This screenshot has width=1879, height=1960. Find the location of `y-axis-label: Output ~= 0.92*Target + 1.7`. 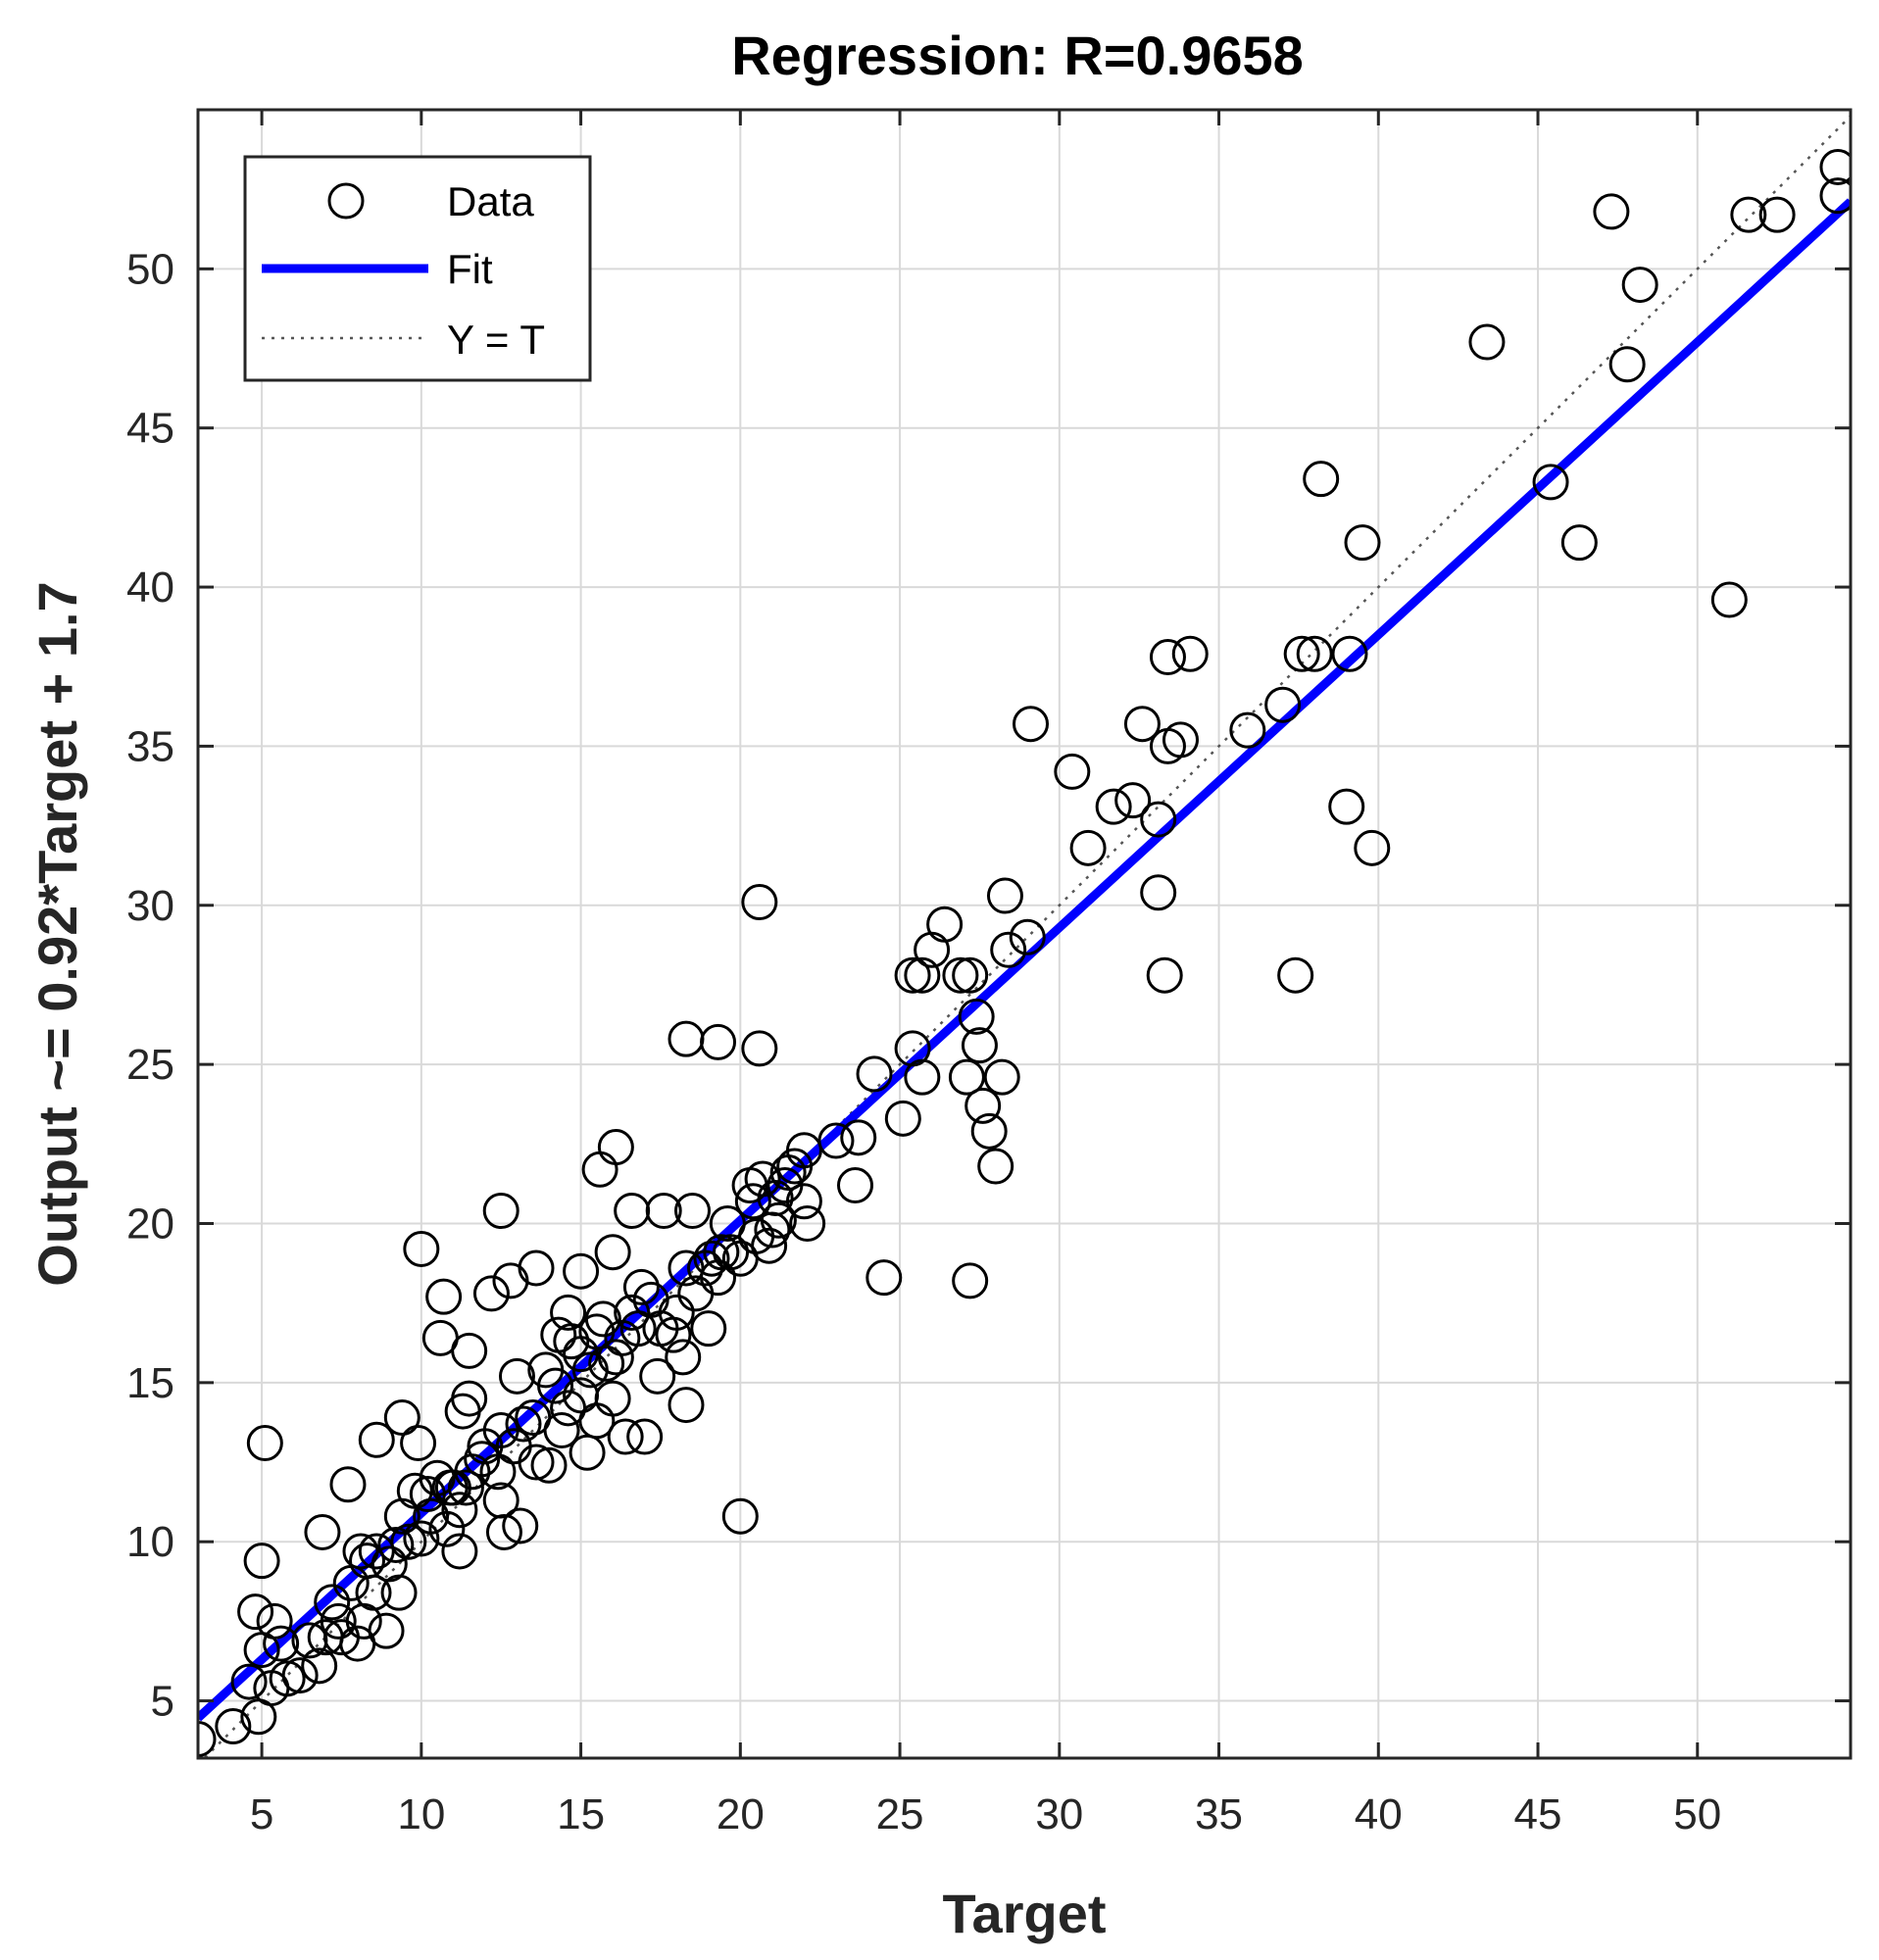

y-axis-label: Output ~= 0.92*Target + 1.7 is located at coordinates (57, 933).